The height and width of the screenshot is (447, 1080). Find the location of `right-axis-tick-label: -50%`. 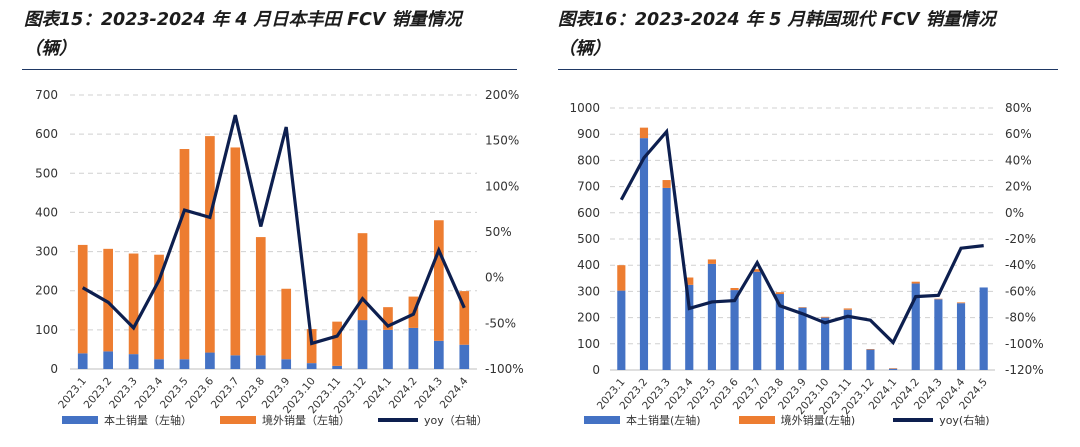

right-axis-tick-label: -50% is located at coordinates (500, 323).